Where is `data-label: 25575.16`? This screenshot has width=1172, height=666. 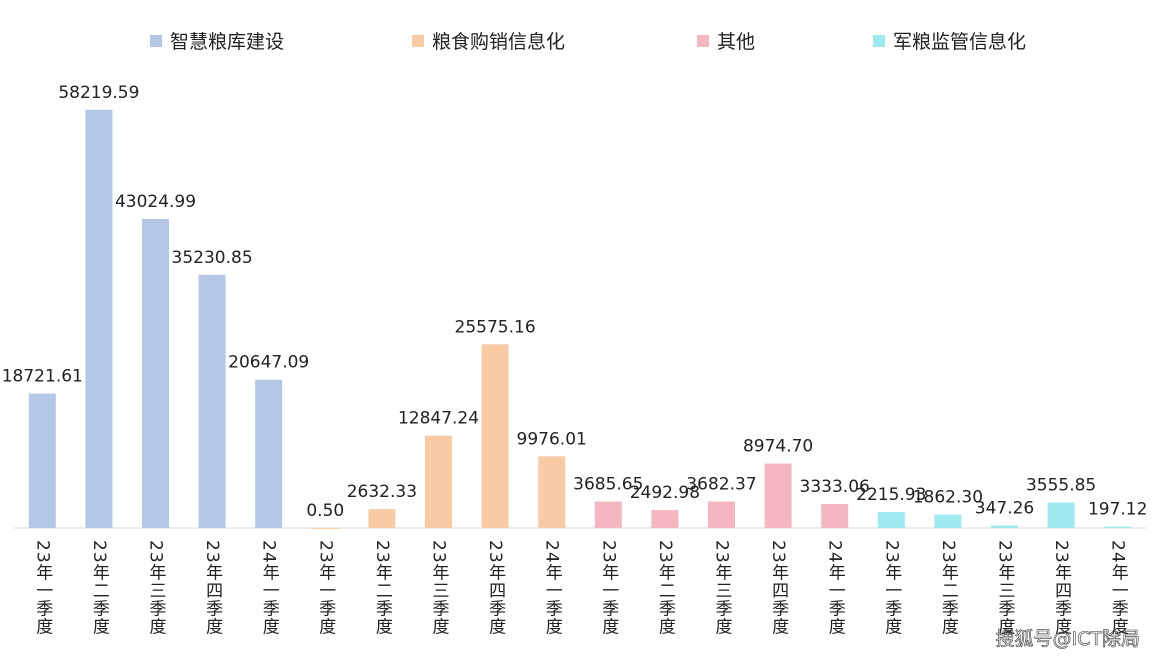 data-label: 25575.16 is located at coordinates (495, 327).